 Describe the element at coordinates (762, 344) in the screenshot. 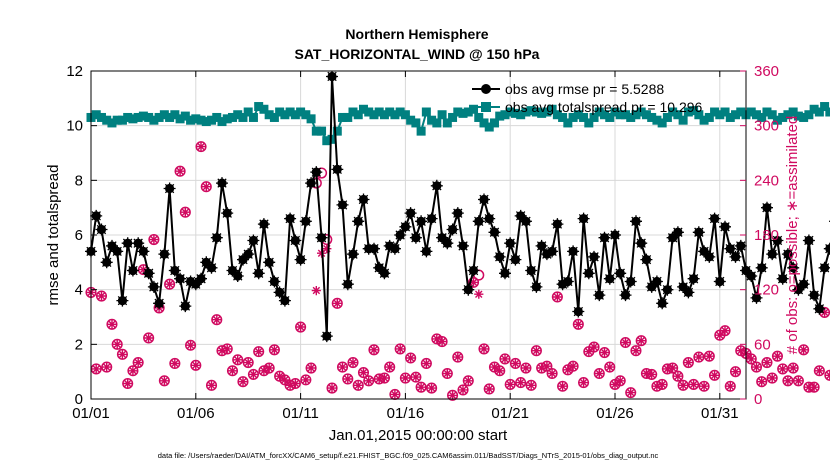

I see `y-right-tick-label: 60` at that location.